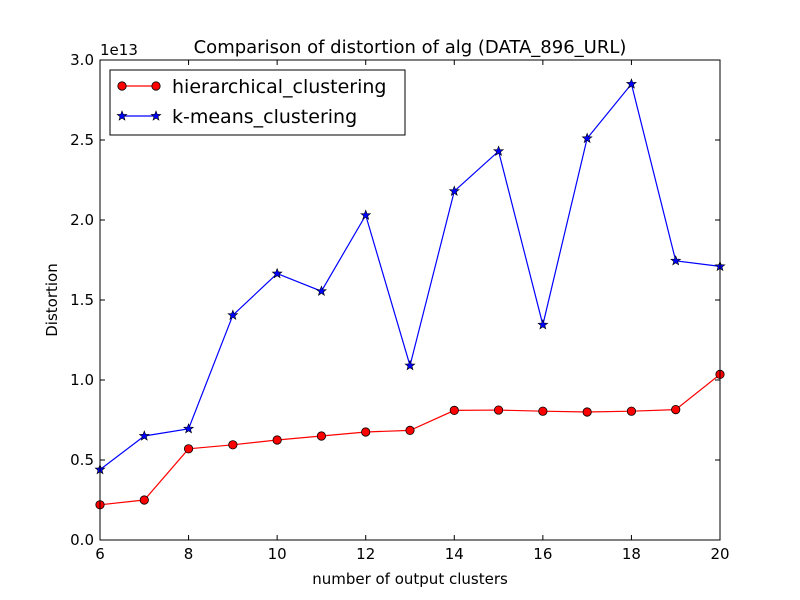  Describe the element at coordinates (82, 460) in the screenshot. I see `y-tick-label: 0.5` at that location.